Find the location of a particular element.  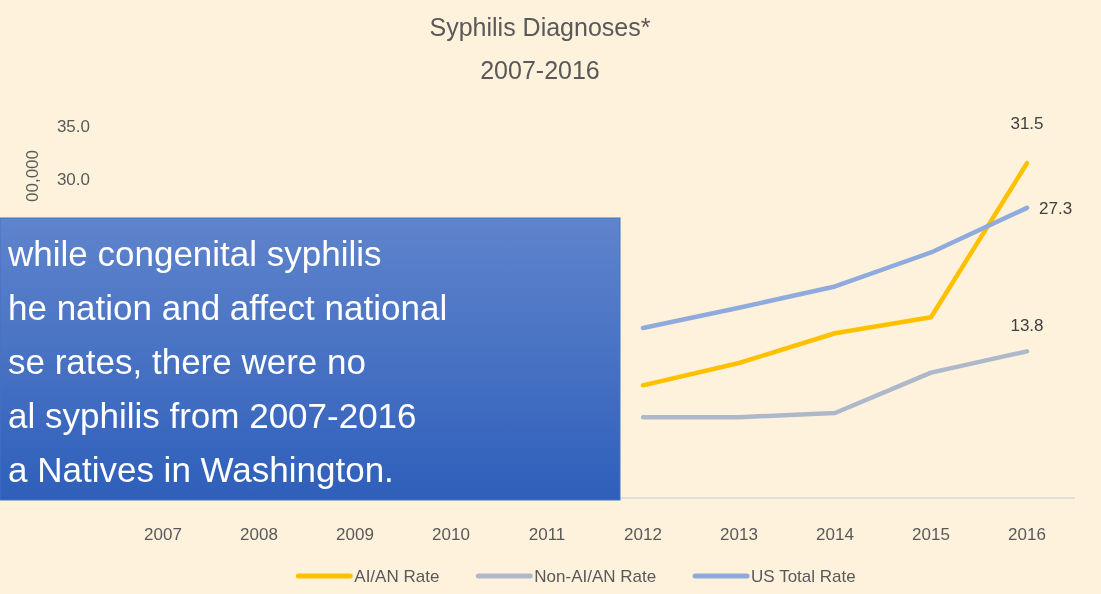

x-tick-label: 2011 is located at coordinates (547, 534).